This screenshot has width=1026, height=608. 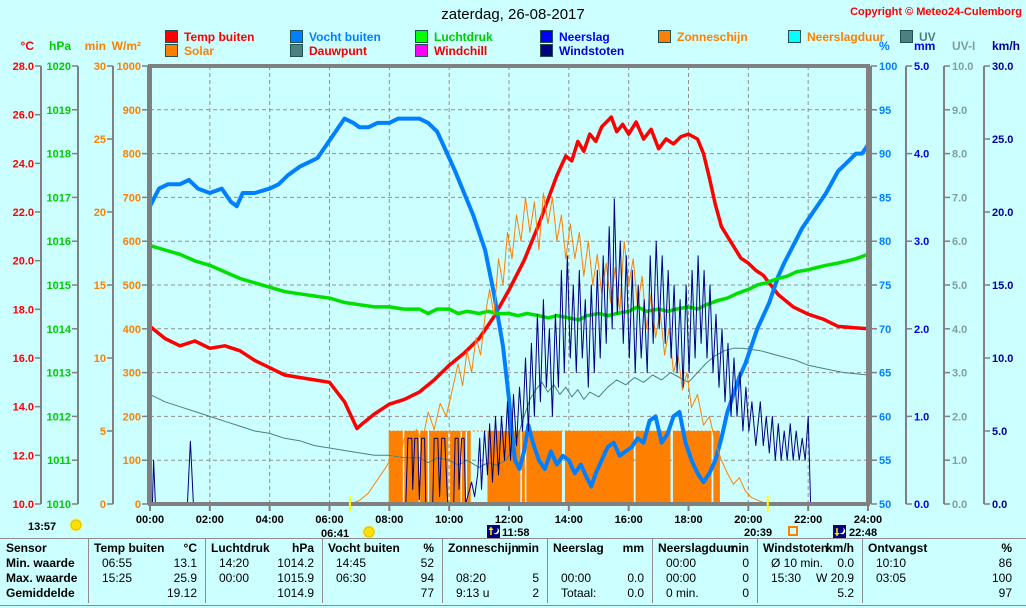 I want to click on axis-tick-label: 1020, so click(x=59, y=67).